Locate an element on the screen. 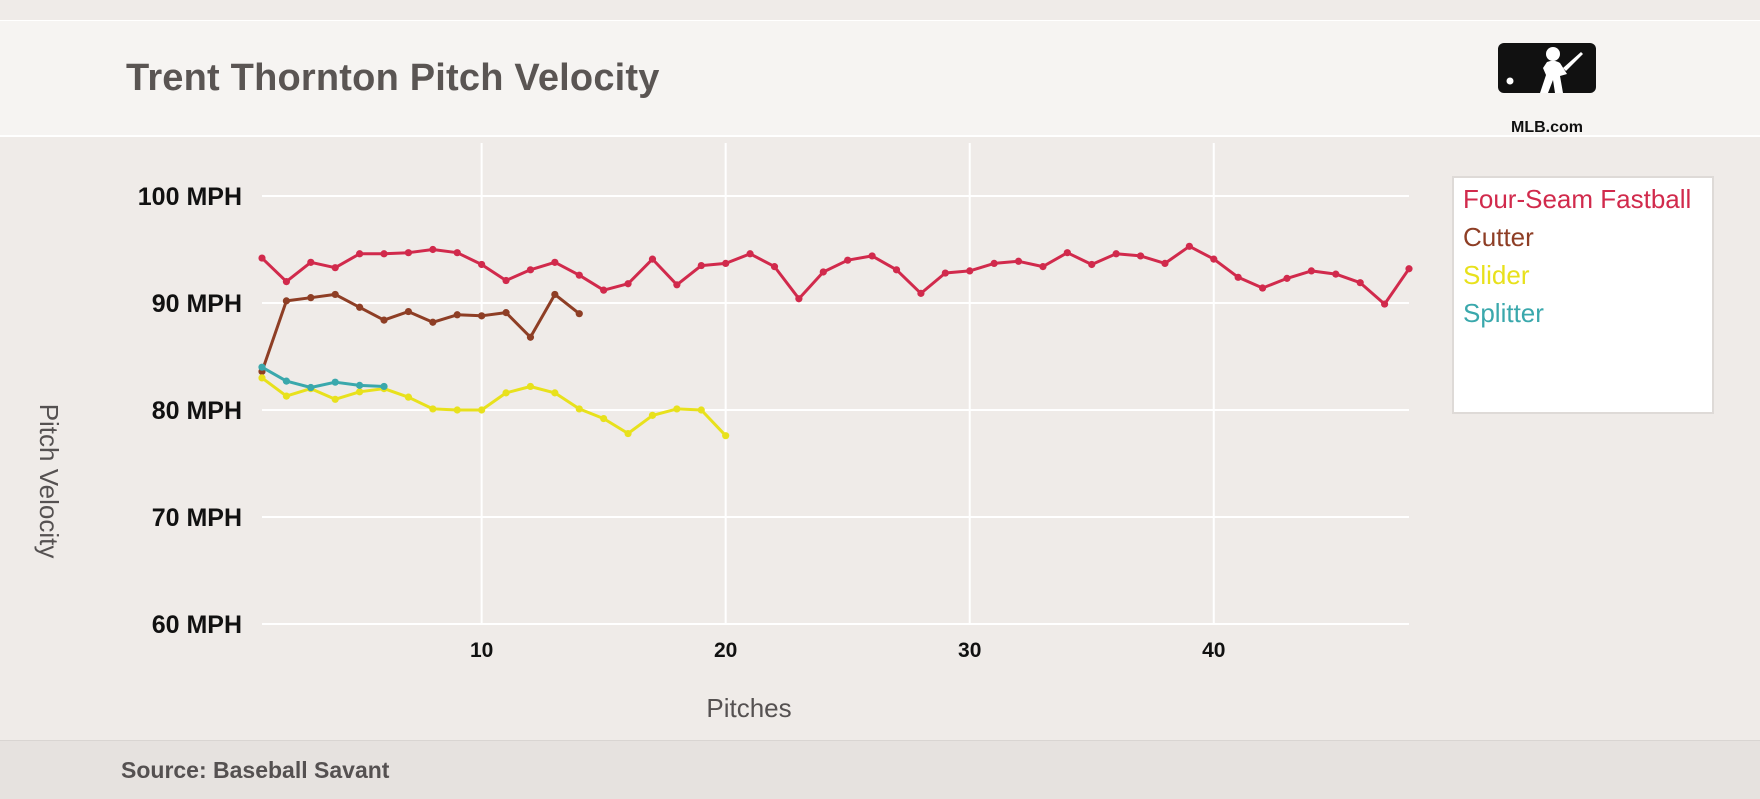 The height and width of the screenshot is (799, 1760). y-axis-label: Pitch Velocity is located at coordinates (49, 481).